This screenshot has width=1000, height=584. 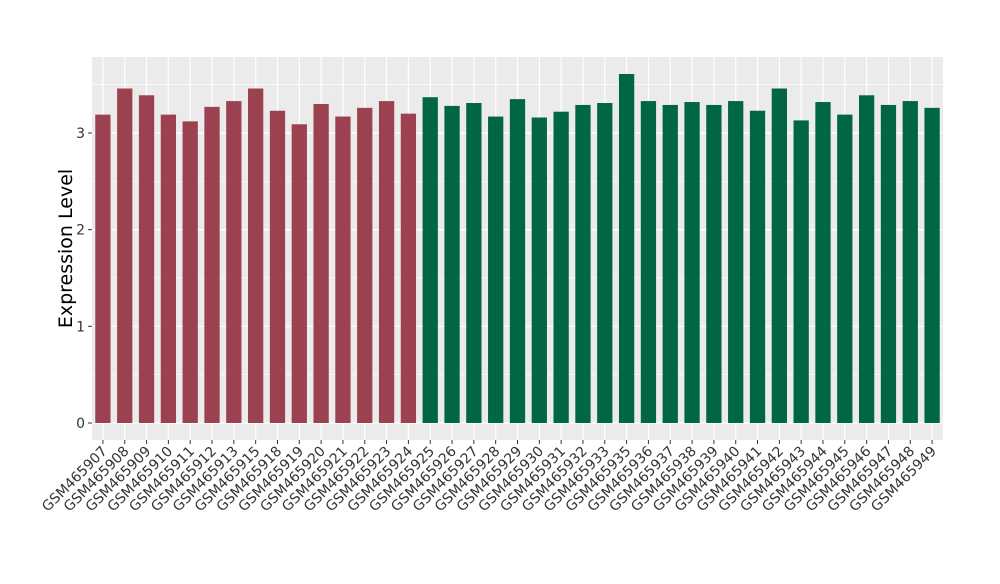 What do you see at coordinates (845, 268) in the screenshot?
I see `bar-GSM465945` at bounding box center [845, 268].